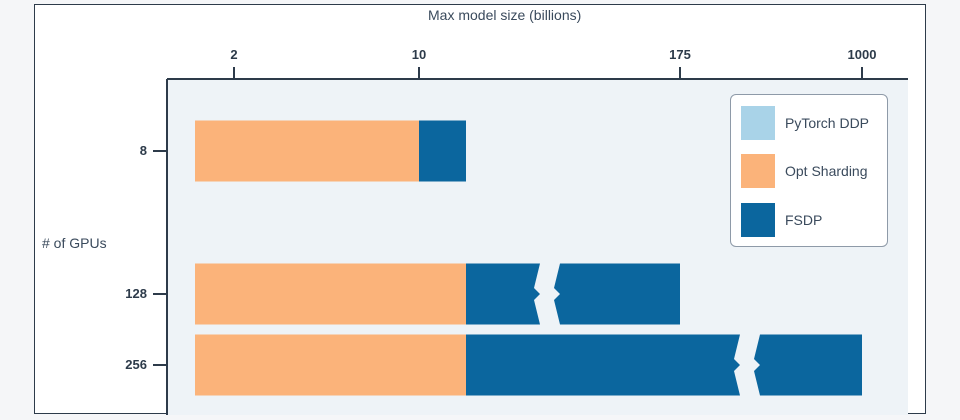 The width and height of the screenshot is (960, 420). I want to click on legend-label-pytorch-ddp: PyTorch DDP, so click(827, 123).